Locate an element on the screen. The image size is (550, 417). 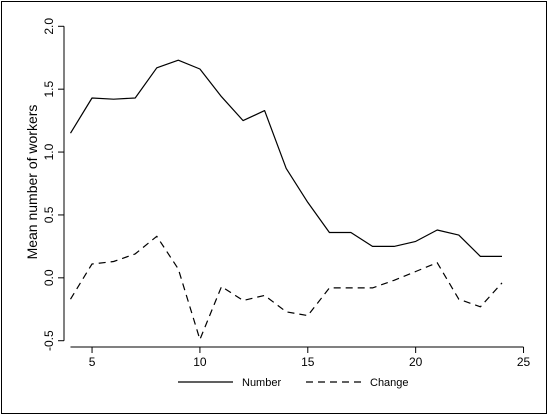
x-tick-label: 25 is located at coordinates (524, 362).